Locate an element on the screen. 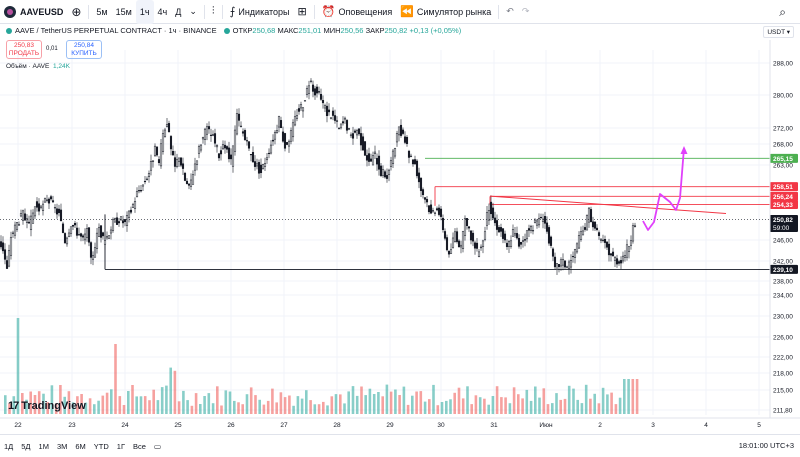 Image resolution: width=800 pixels, height=457 pixels. chart-type-button: ⫶ is located at coordinates (213, 12).